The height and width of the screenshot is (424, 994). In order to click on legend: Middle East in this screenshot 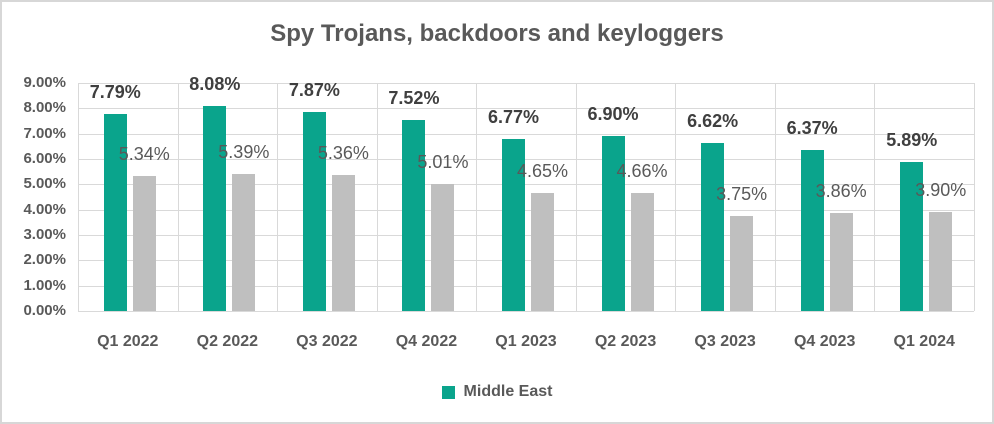, I will do `click(497, 392)`.